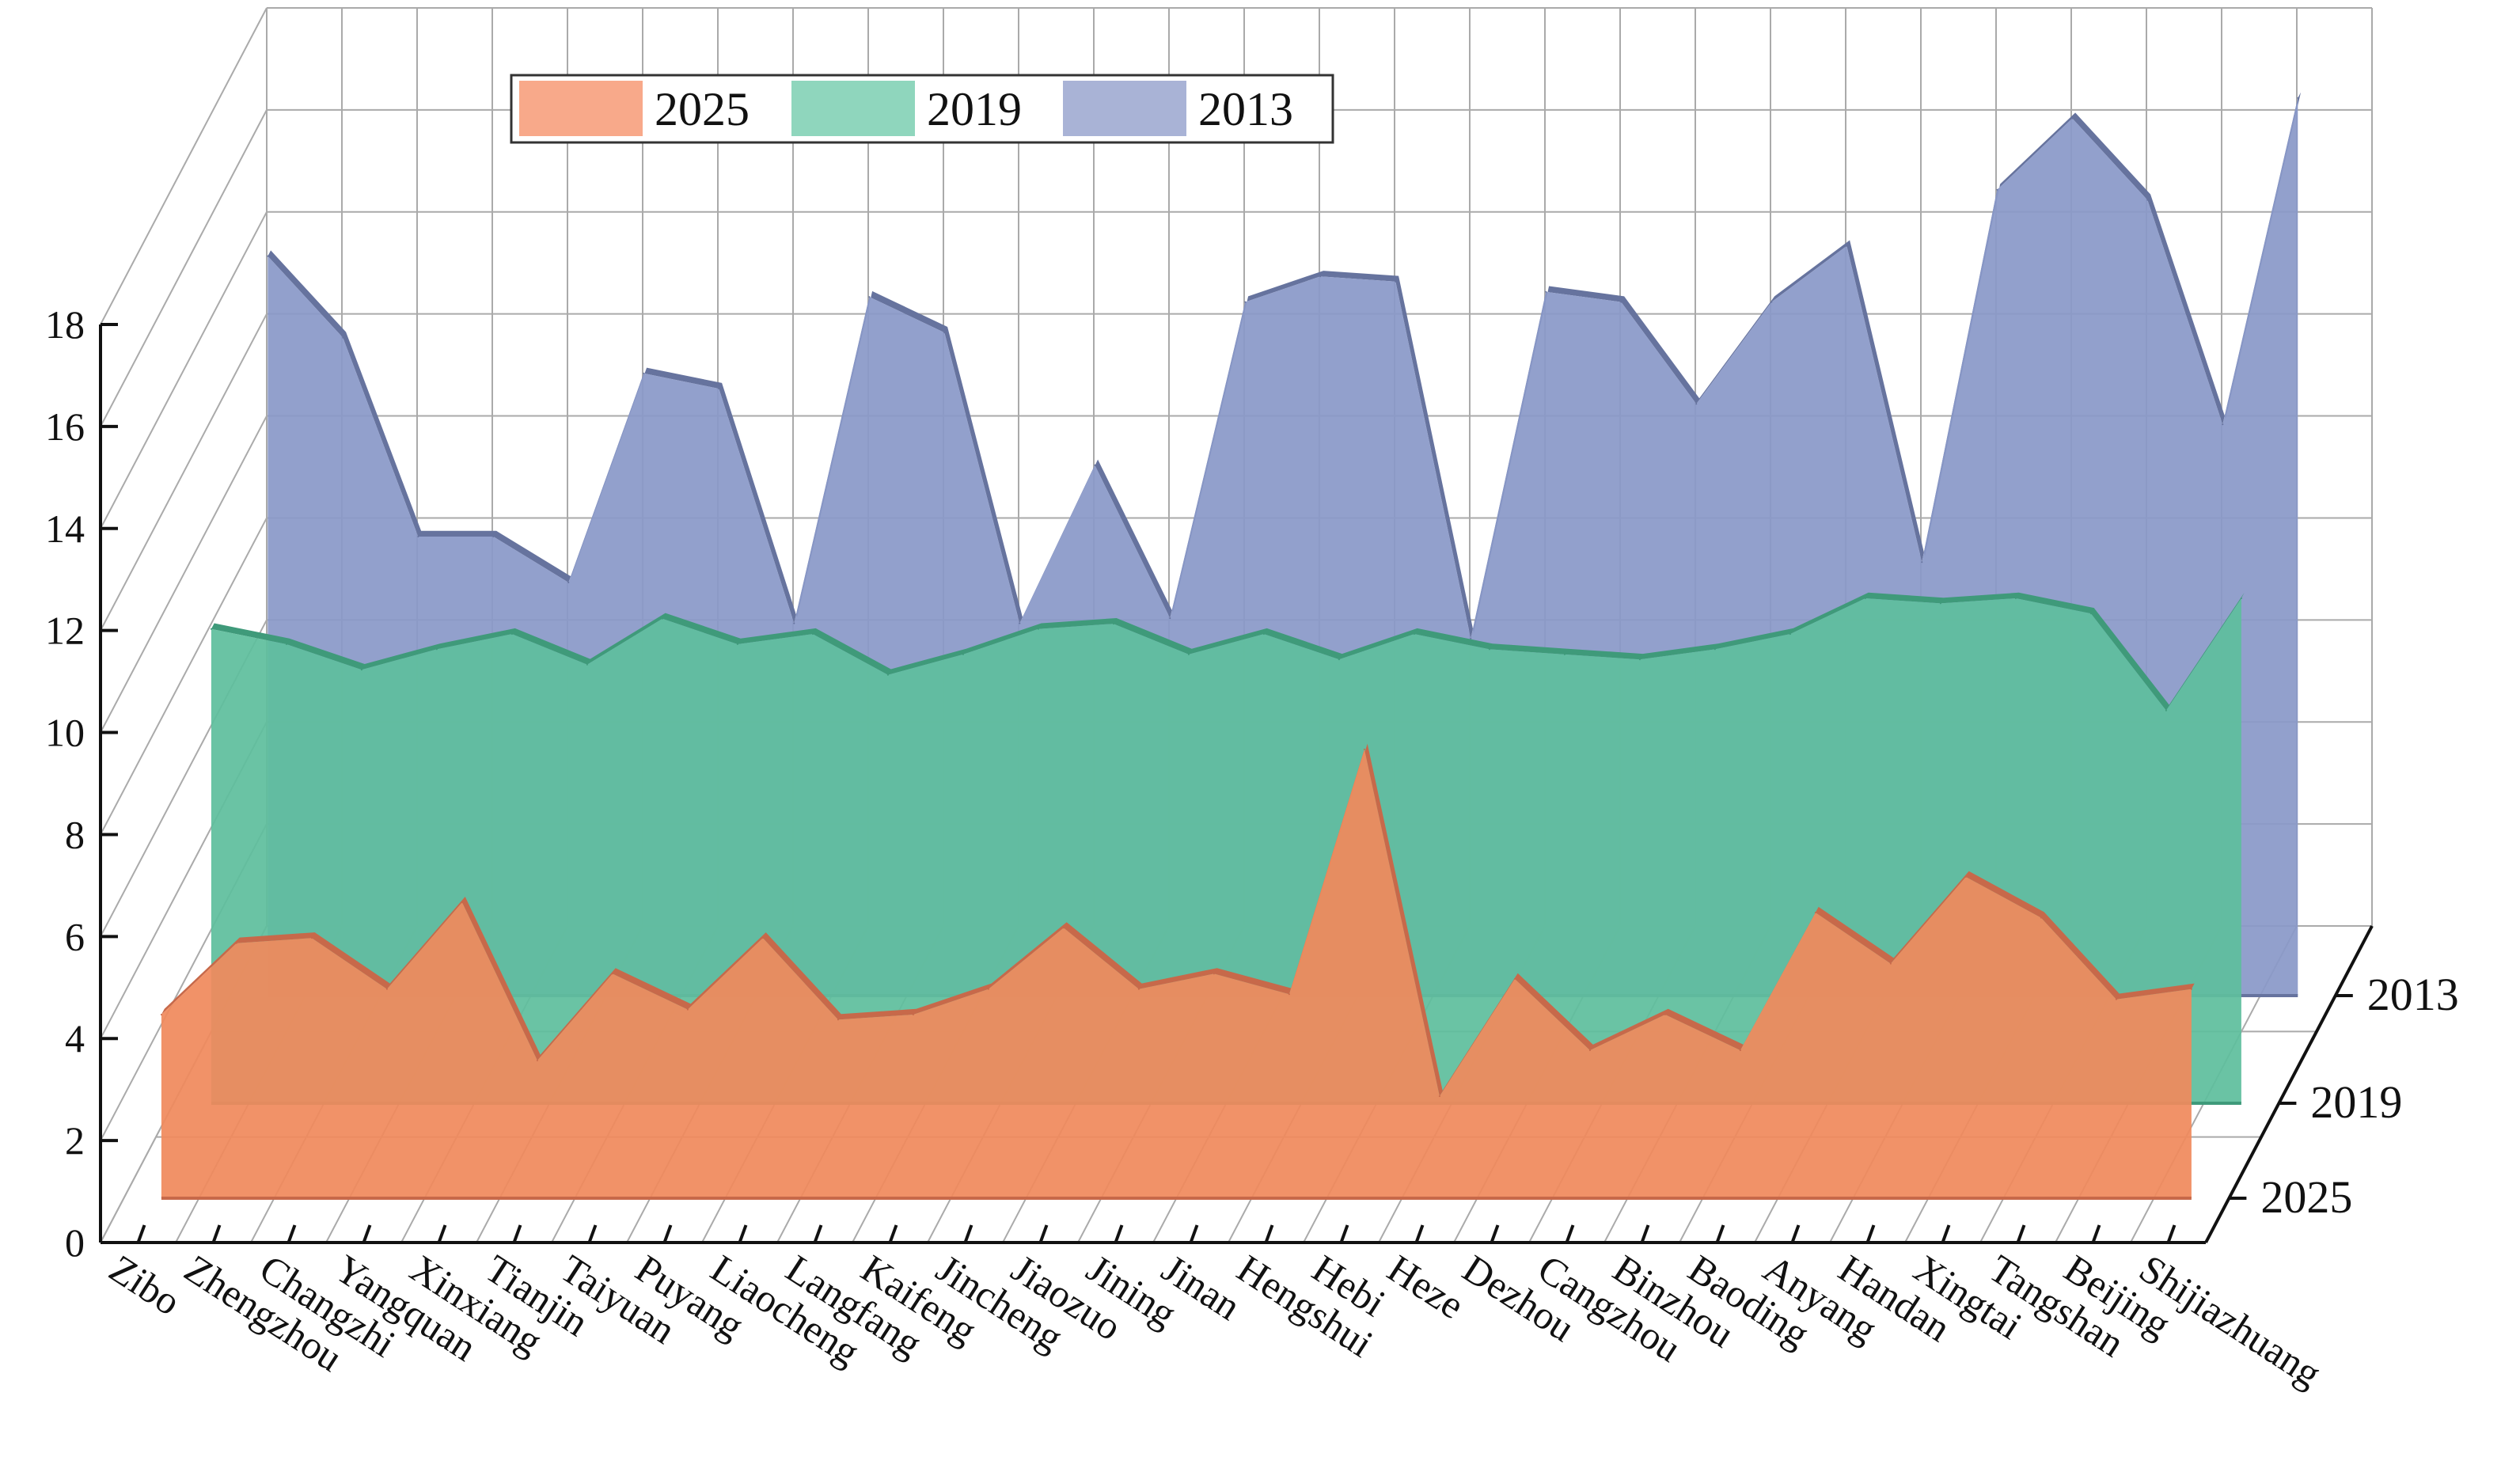  What do you see at coordinates (1564, 654) in the screenshot?
I see `point-2019-Dezhou` at bounding box center [1564, 654].